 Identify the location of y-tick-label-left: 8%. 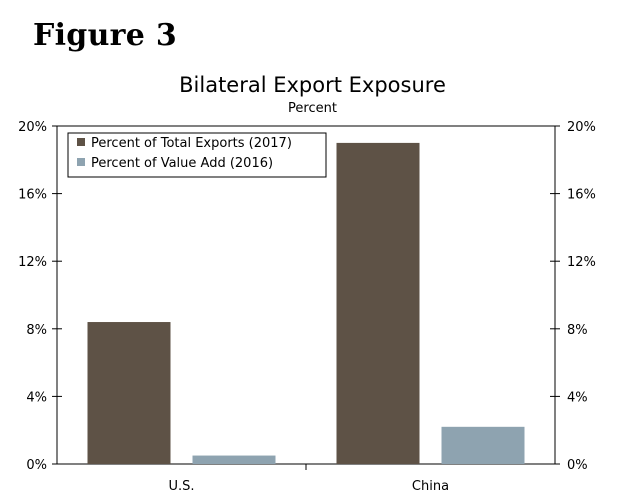
(36, 330).